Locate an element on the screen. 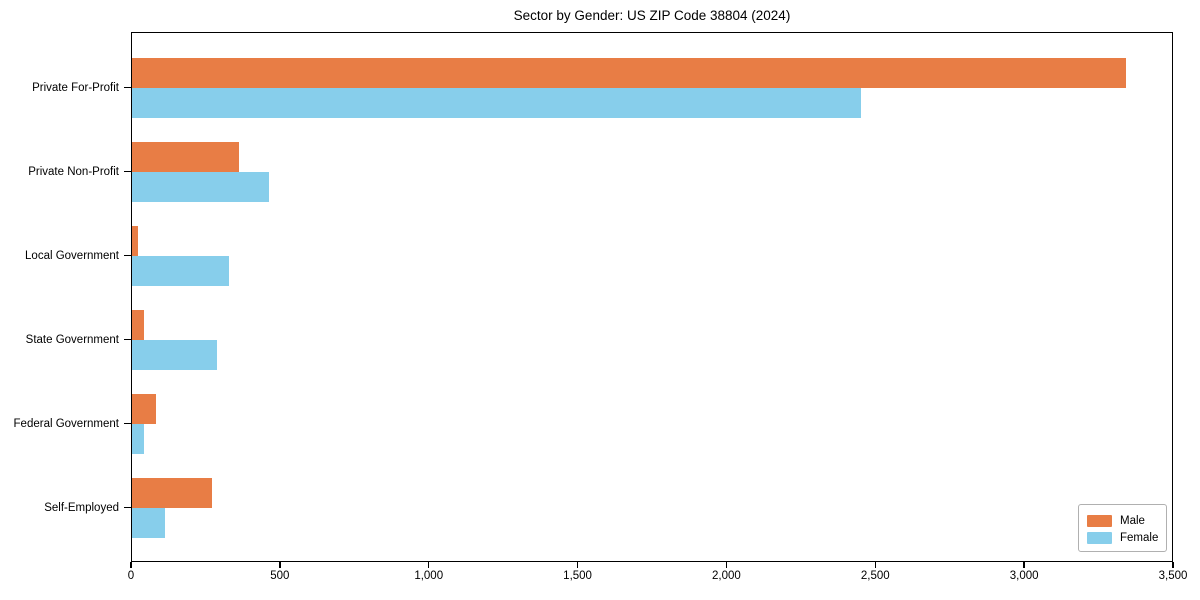  legend-label-male: Male is located at coordinates (1132, 520).